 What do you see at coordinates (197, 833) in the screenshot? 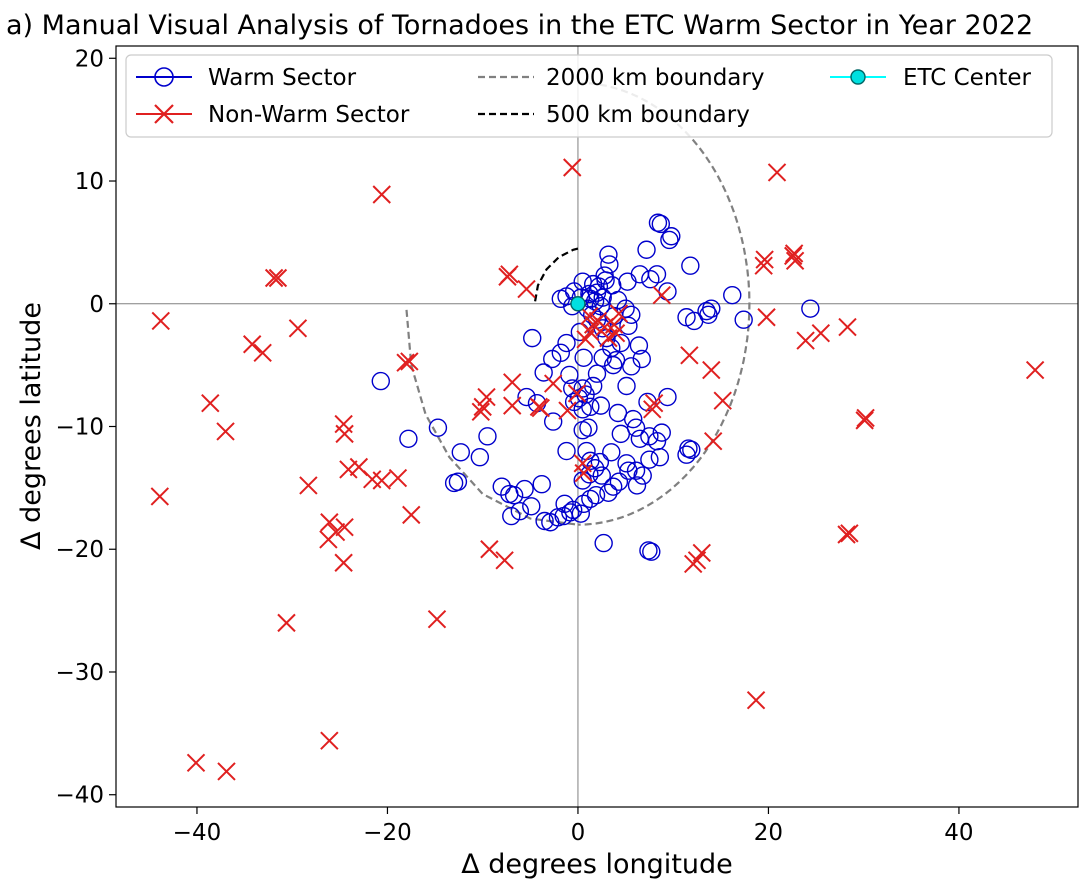
I see `x-tick-label: −40` at bounding box center [197, 833].